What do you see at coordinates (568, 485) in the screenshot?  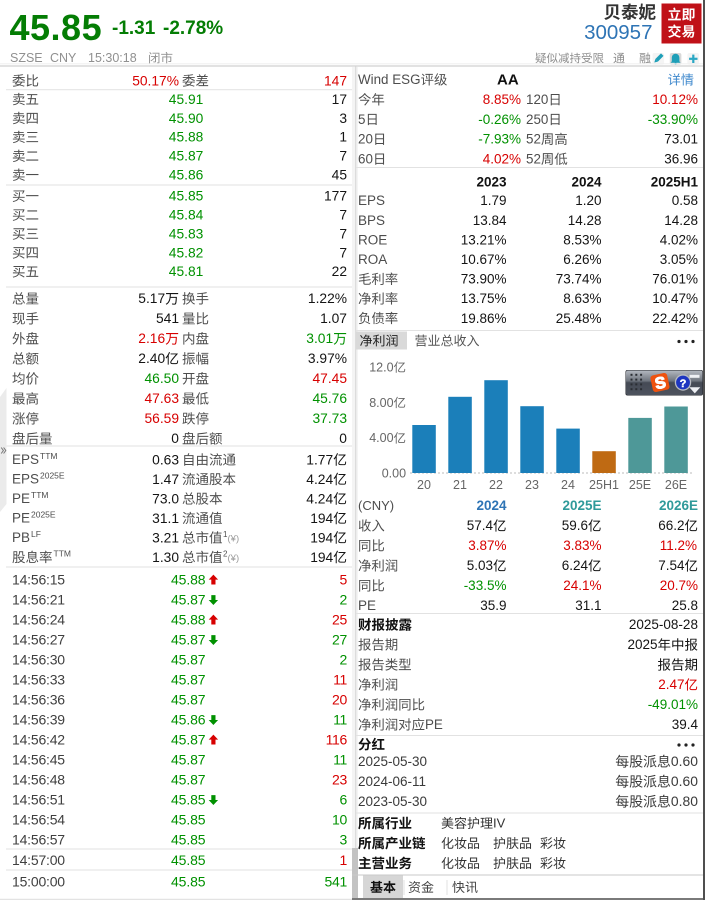 I see `svg-text: 24` at bounding box center [568, 485].